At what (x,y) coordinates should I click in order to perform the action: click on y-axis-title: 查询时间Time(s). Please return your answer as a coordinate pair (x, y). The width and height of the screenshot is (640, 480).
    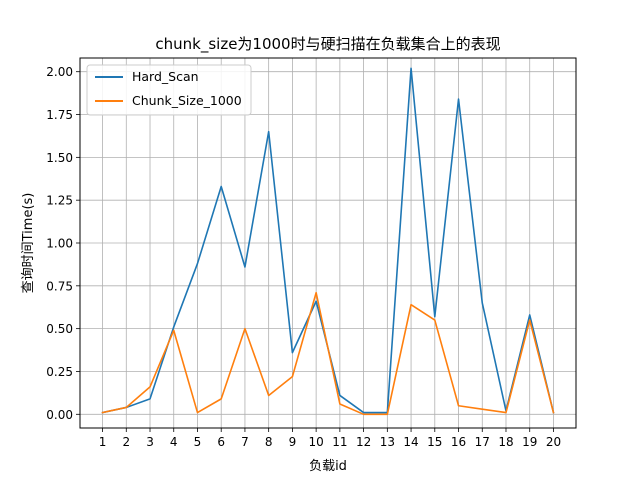
    Looking at the image, I should click on (28, 243).